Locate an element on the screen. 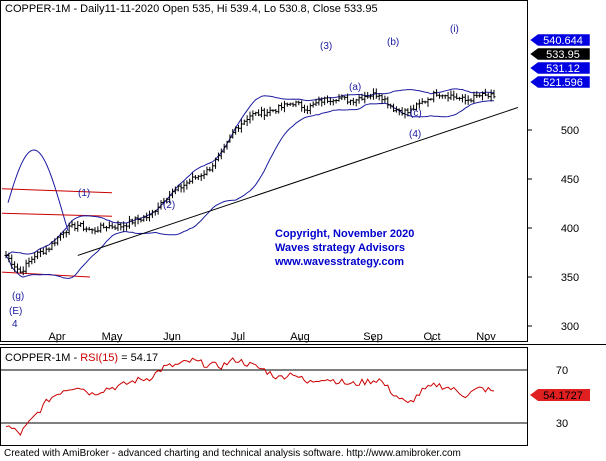  price-tag-label-0: 540.644 is located at coordinates (563, 41).